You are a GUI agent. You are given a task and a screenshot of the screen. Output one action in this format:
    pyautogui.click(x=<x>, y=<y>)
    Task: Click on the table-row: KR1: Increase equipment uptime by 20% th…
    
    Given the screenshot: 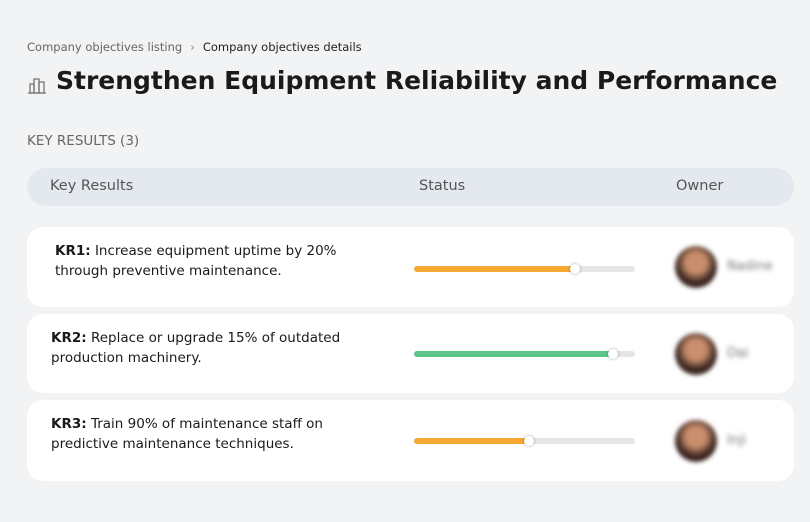 What is the action you would take?
    pyautogui.click(x=410, y=267)
    